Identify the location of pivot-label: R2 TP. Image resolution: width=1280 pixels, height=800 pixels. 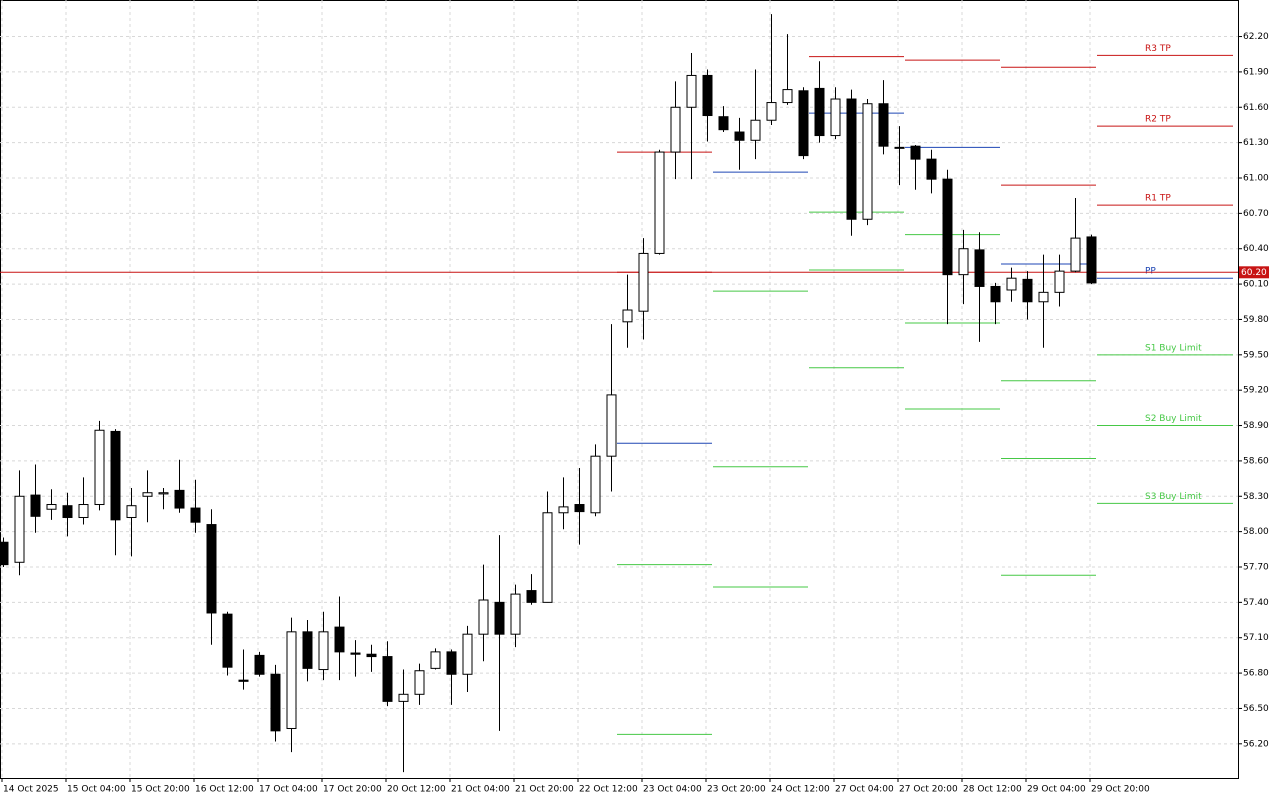
(1158, 120).